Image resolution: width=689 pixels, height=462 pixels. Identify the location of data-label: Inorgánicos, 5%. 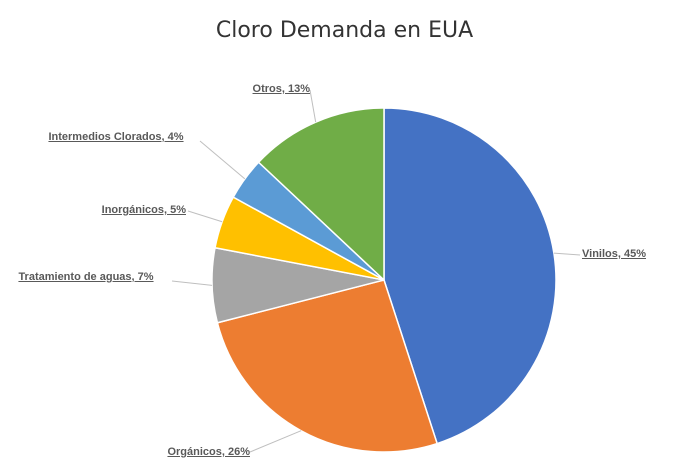
(143, 210).